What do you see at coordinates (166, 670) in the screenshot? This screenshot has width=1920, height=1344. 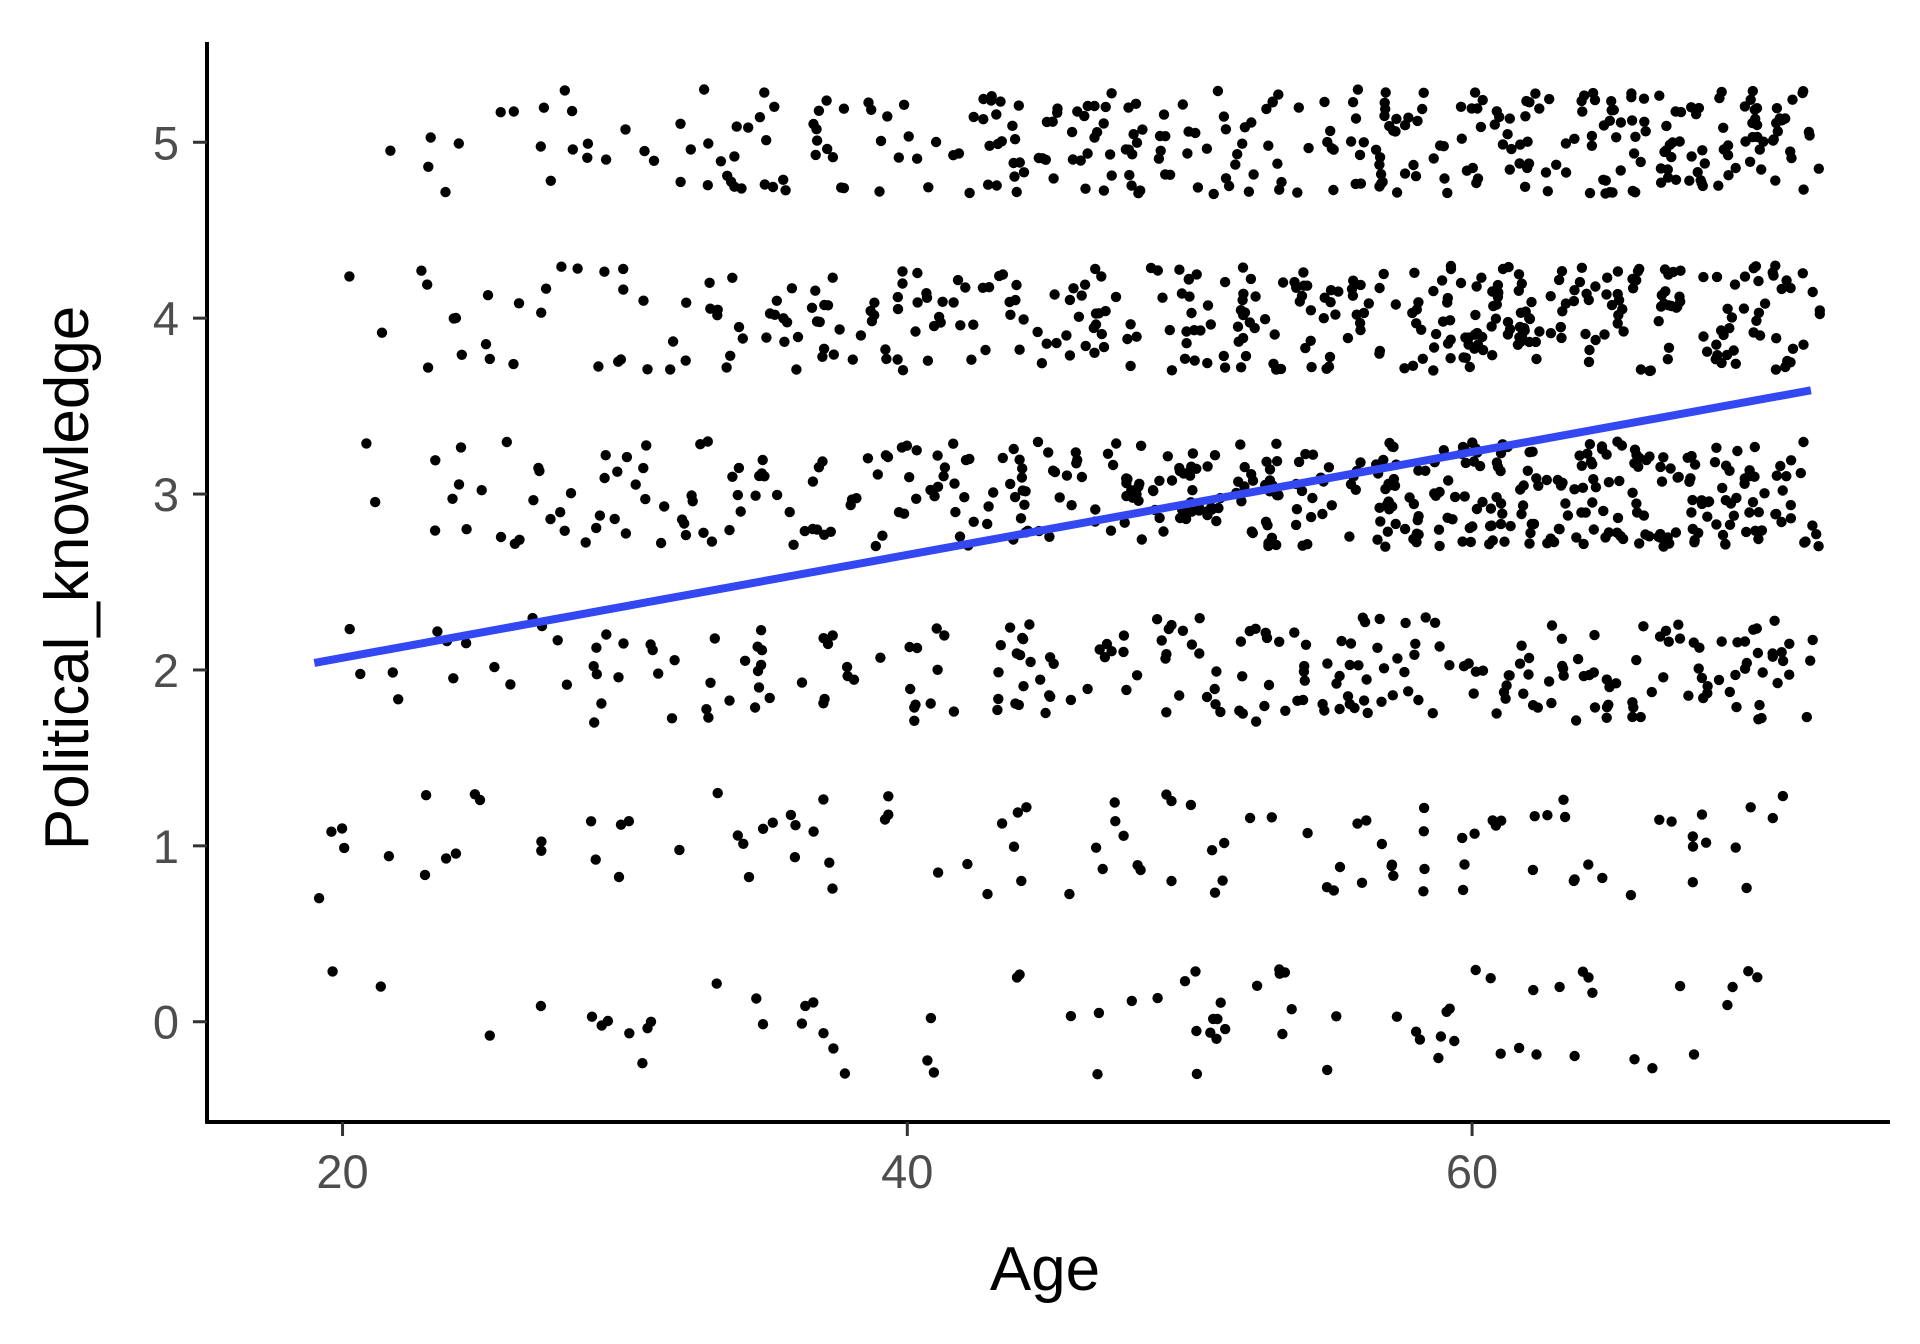 I see `y-tick-label: 2` at bounding box center [166, 670].